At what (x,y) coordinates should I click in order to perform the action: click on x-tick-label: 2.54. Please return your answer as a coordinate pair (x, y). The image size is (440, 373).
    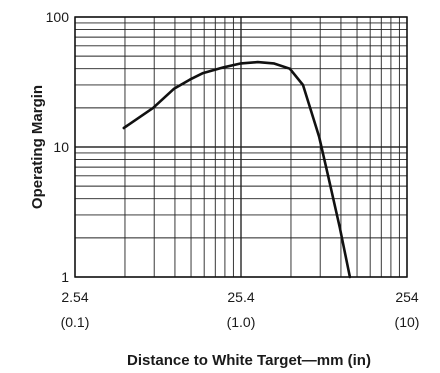
    Looking at the image, I should click on (74, 297).